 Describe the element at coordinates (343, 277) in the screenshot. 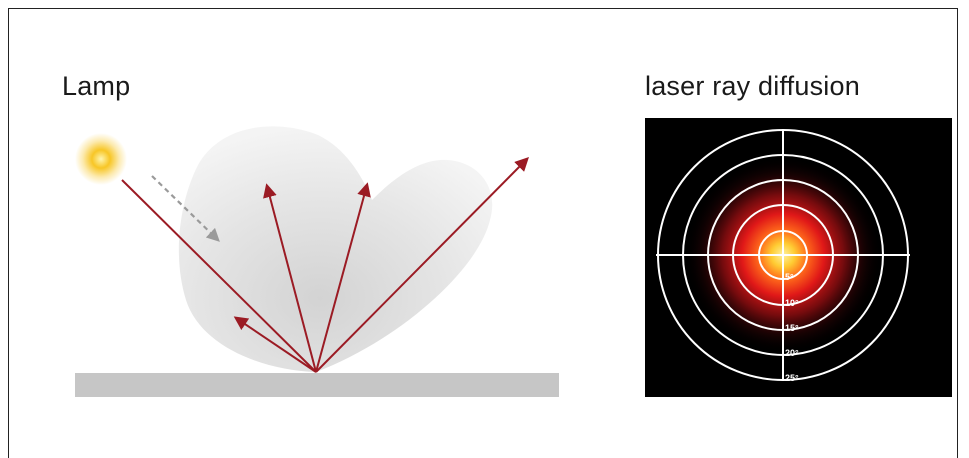

I see `scattered-ray-up-right` at that location.